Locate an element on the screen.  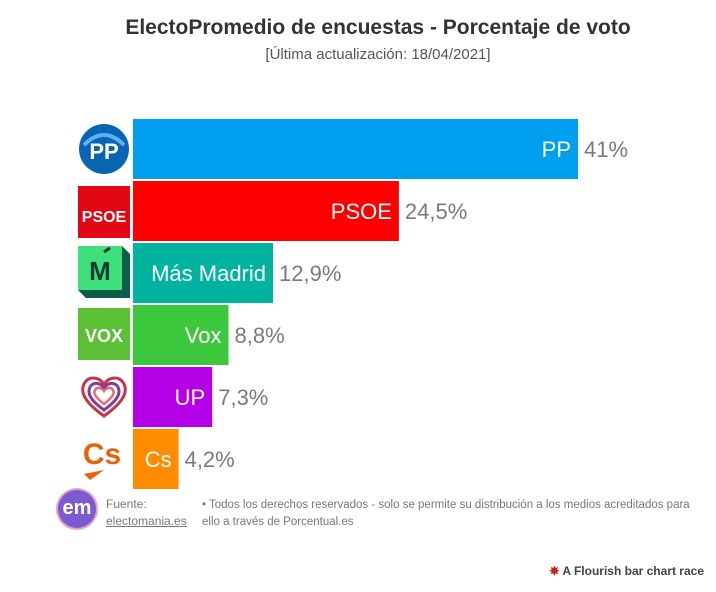
flourish-credit: ✸ A Flourish bar chart race is located at coordinates (626, 571).